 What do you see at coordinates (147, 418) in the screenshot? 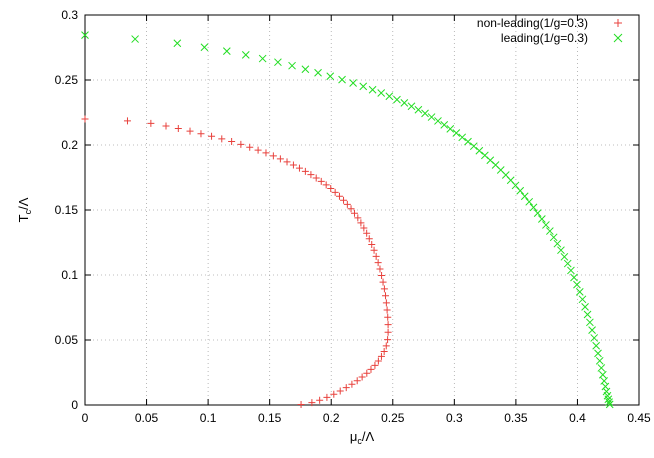
I see `x-tick-label: 0.05` at bounding box center [147, 418].